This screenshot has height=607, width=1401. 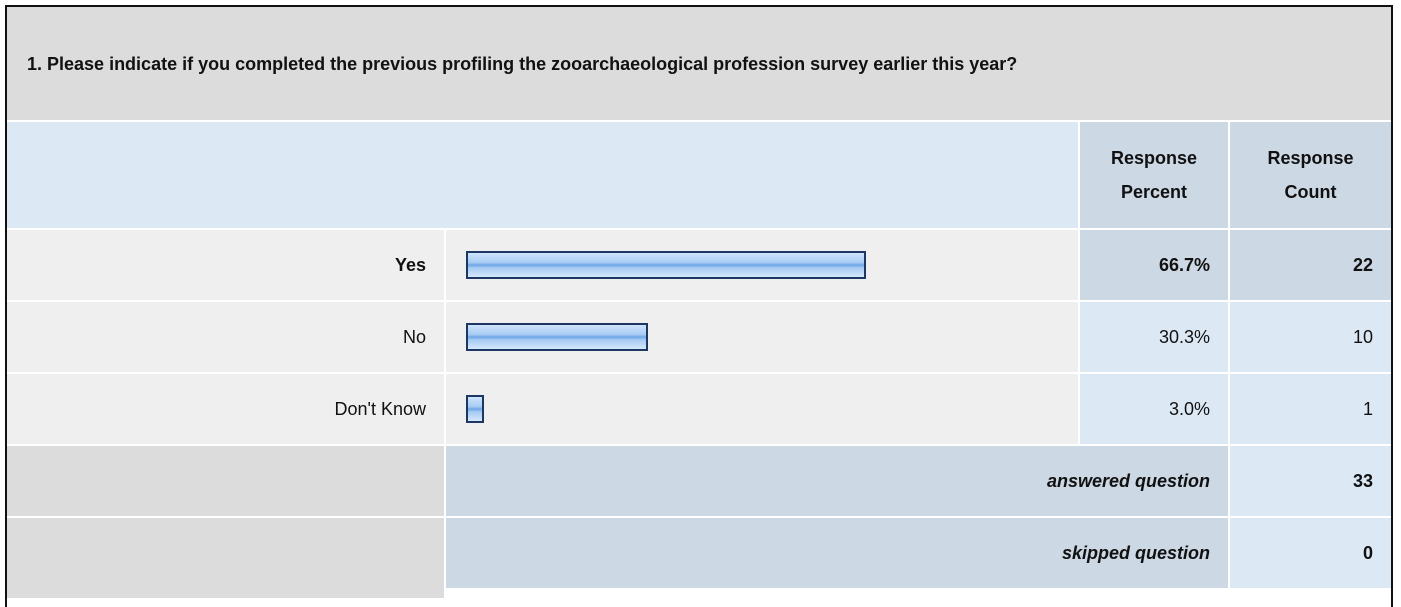 I want to click on skipped-count: 0, so click(x=1310, y=553).